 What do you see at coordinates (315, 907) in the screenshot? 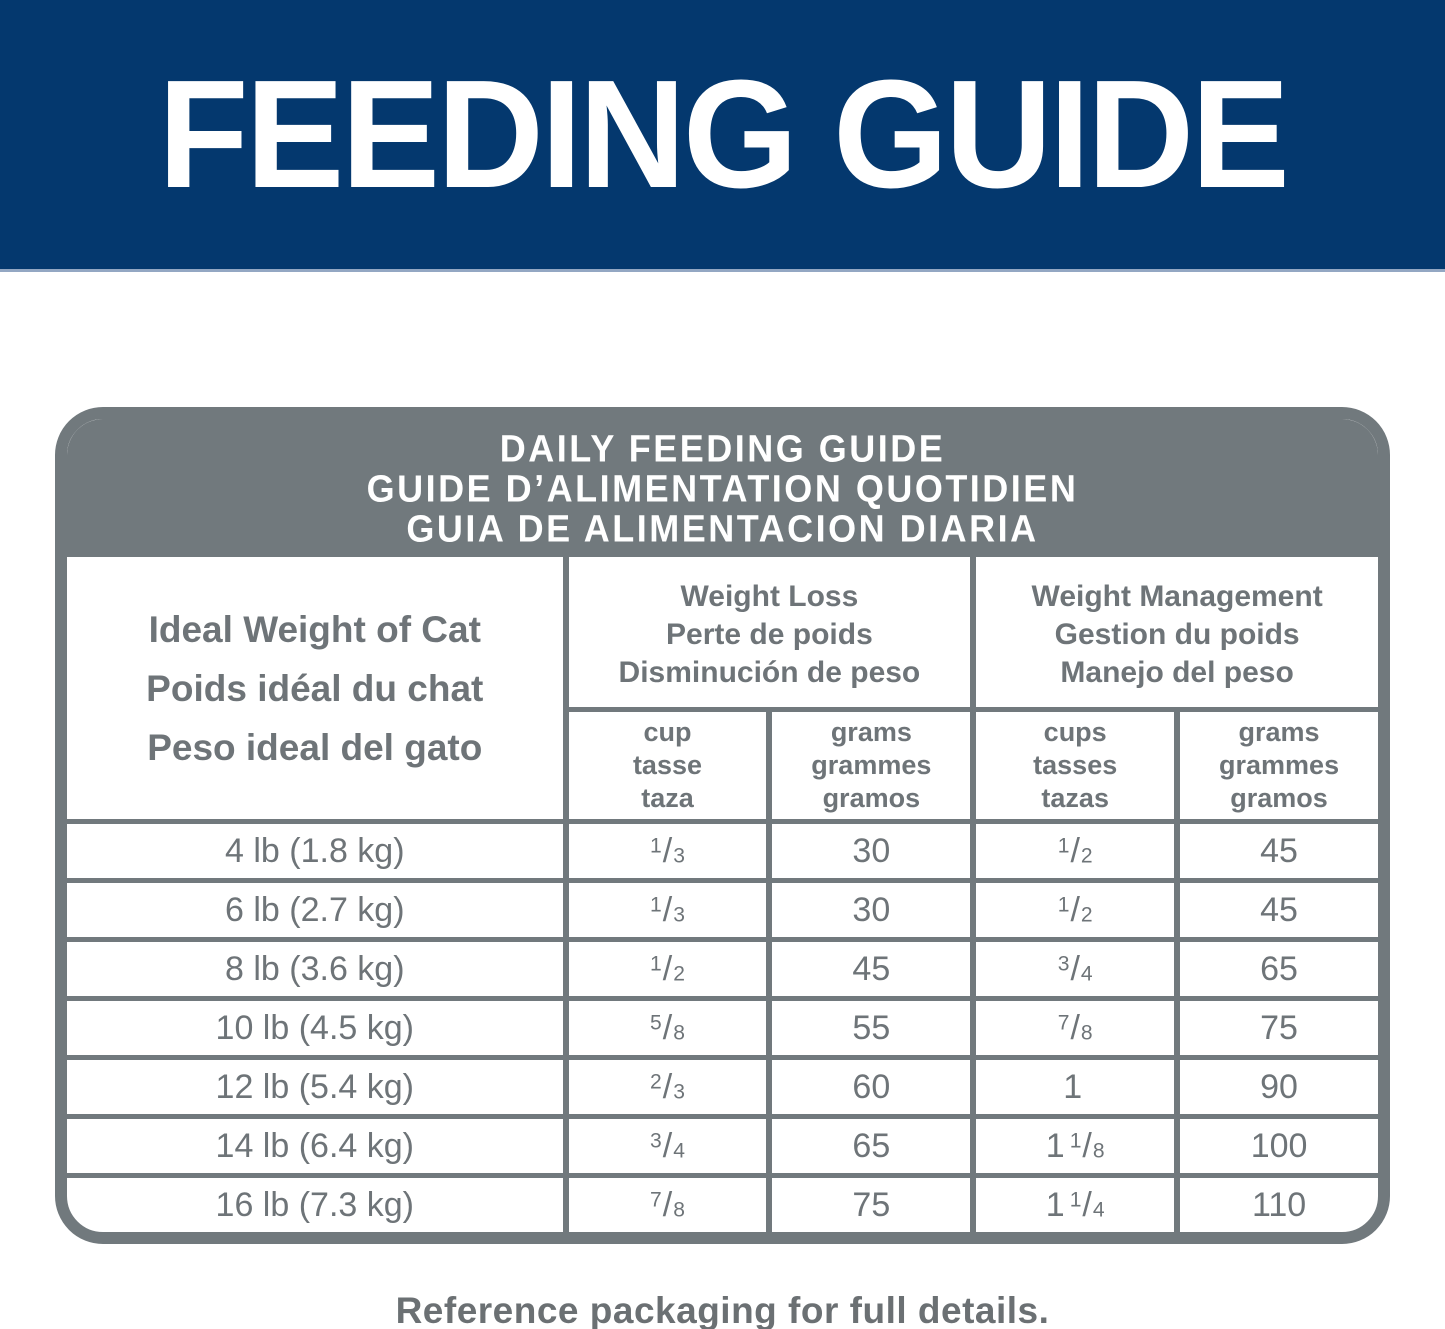
I see `weight-cell-row-2: 6 lb (2.7 kg)` at bounding box center [315, 907].